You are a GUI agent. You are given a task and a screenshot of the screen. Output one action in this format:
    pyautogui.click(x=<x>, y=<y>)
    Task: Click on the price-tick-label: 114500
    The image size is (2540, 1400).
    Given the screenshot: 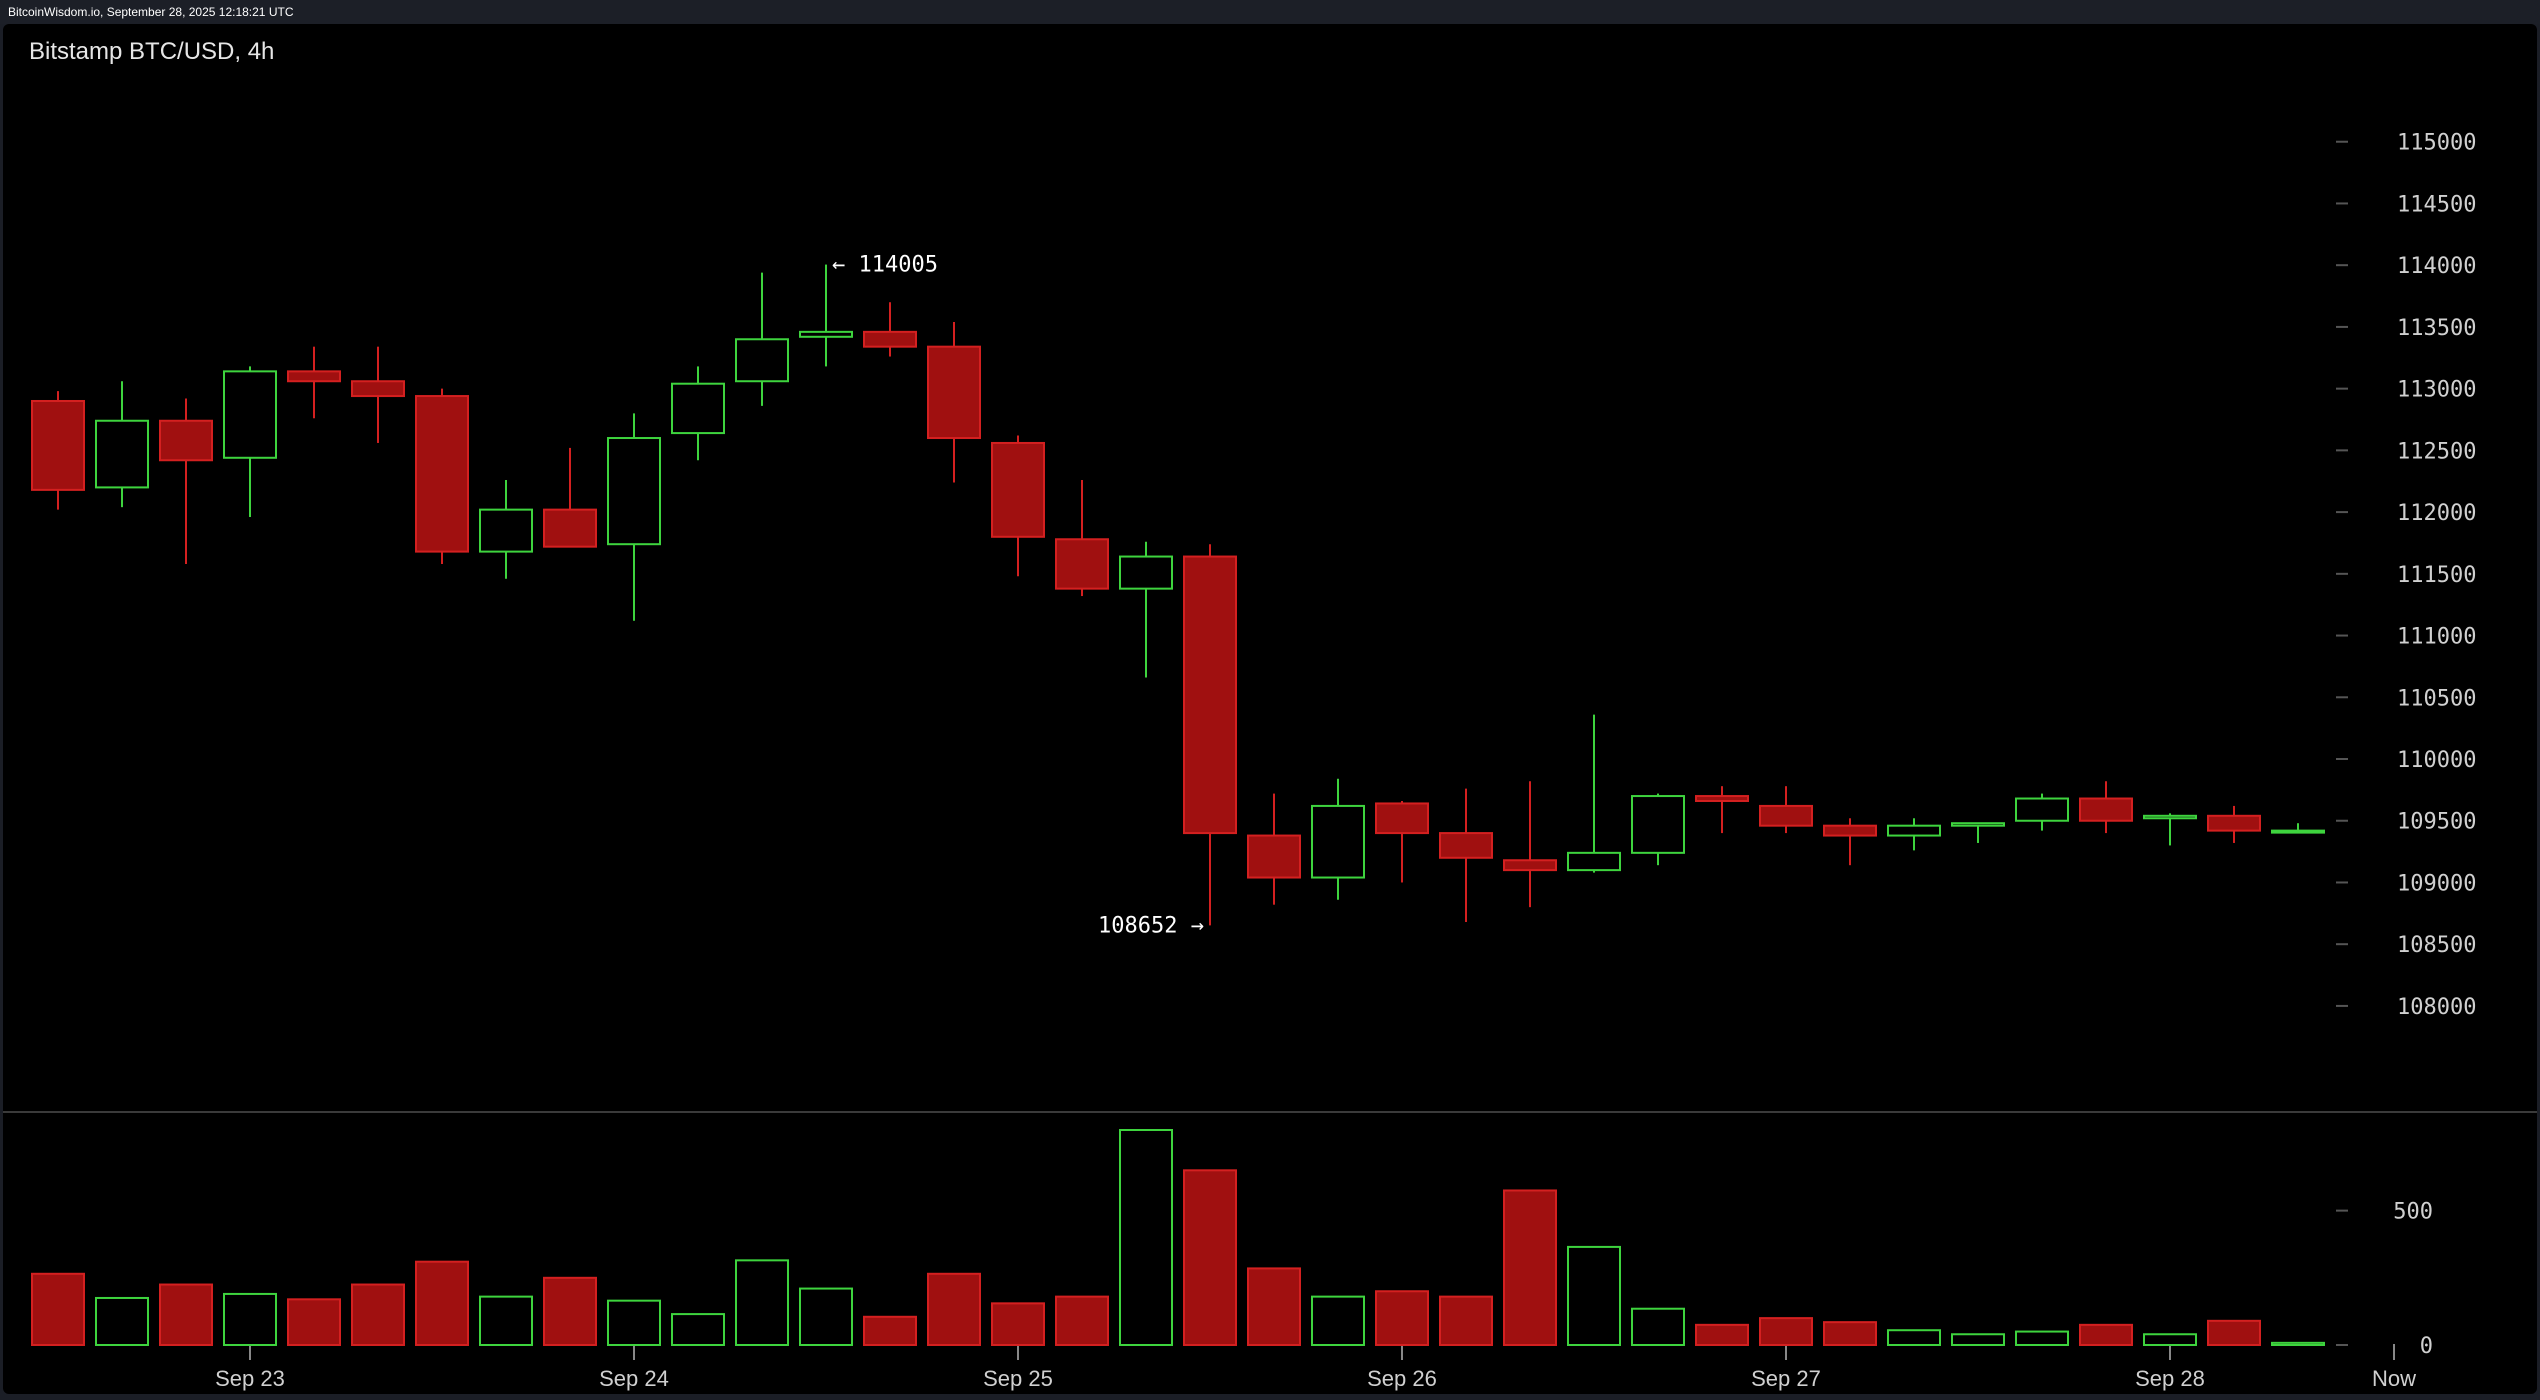 What is the action you would take?
    pyautogui.click(x=2436, y=204)
    